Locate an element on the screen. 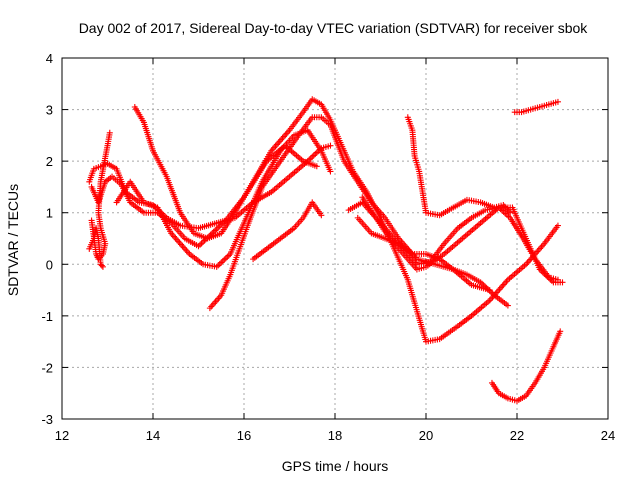 This screenshot has width=640, height=480. y-tick-label: 2 is located at coordinates (49, 161).